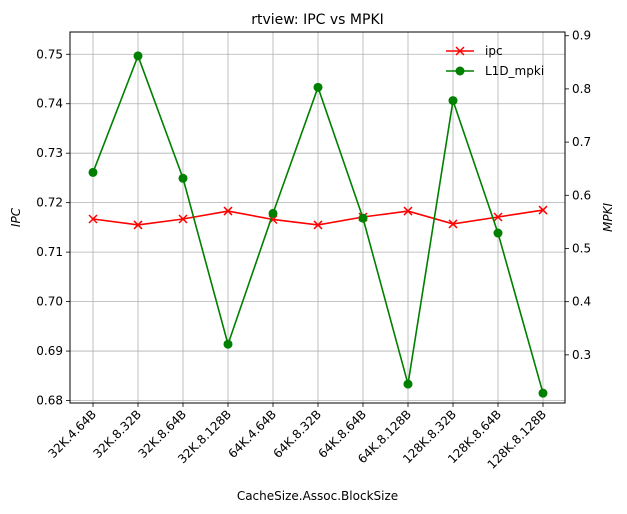 This screenshot has height=514, width=627. I want to click on legend: ipc L1D_mpki, so click(495, 61).